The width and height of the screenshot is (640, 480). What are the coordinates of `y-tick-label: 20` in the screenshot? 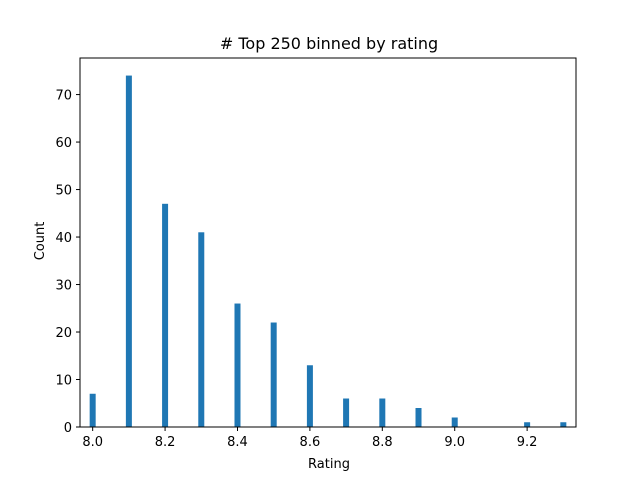 It's located at (63, 333).